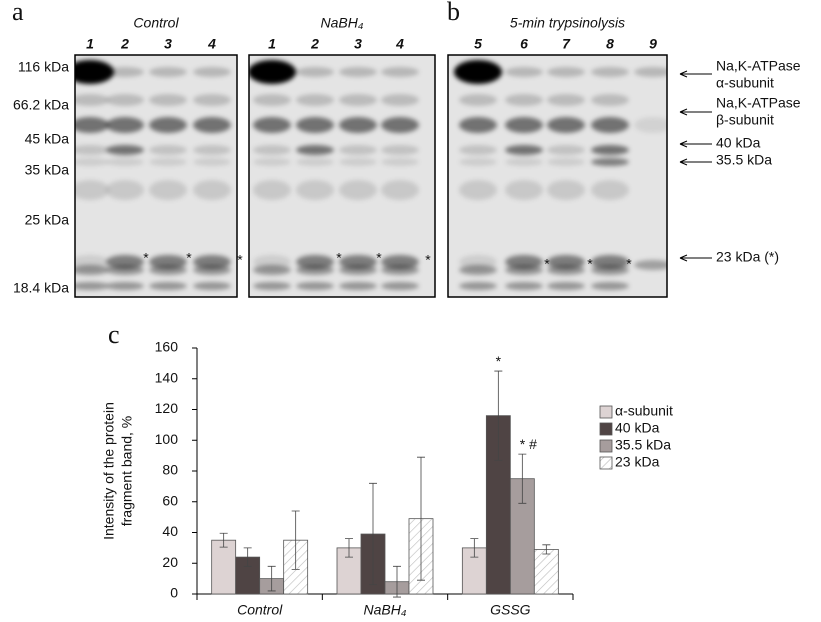 The height and width of the screenshot is (622, 821). I want to click on y-axis-label: Intensity of the protein, so click(109, 471).